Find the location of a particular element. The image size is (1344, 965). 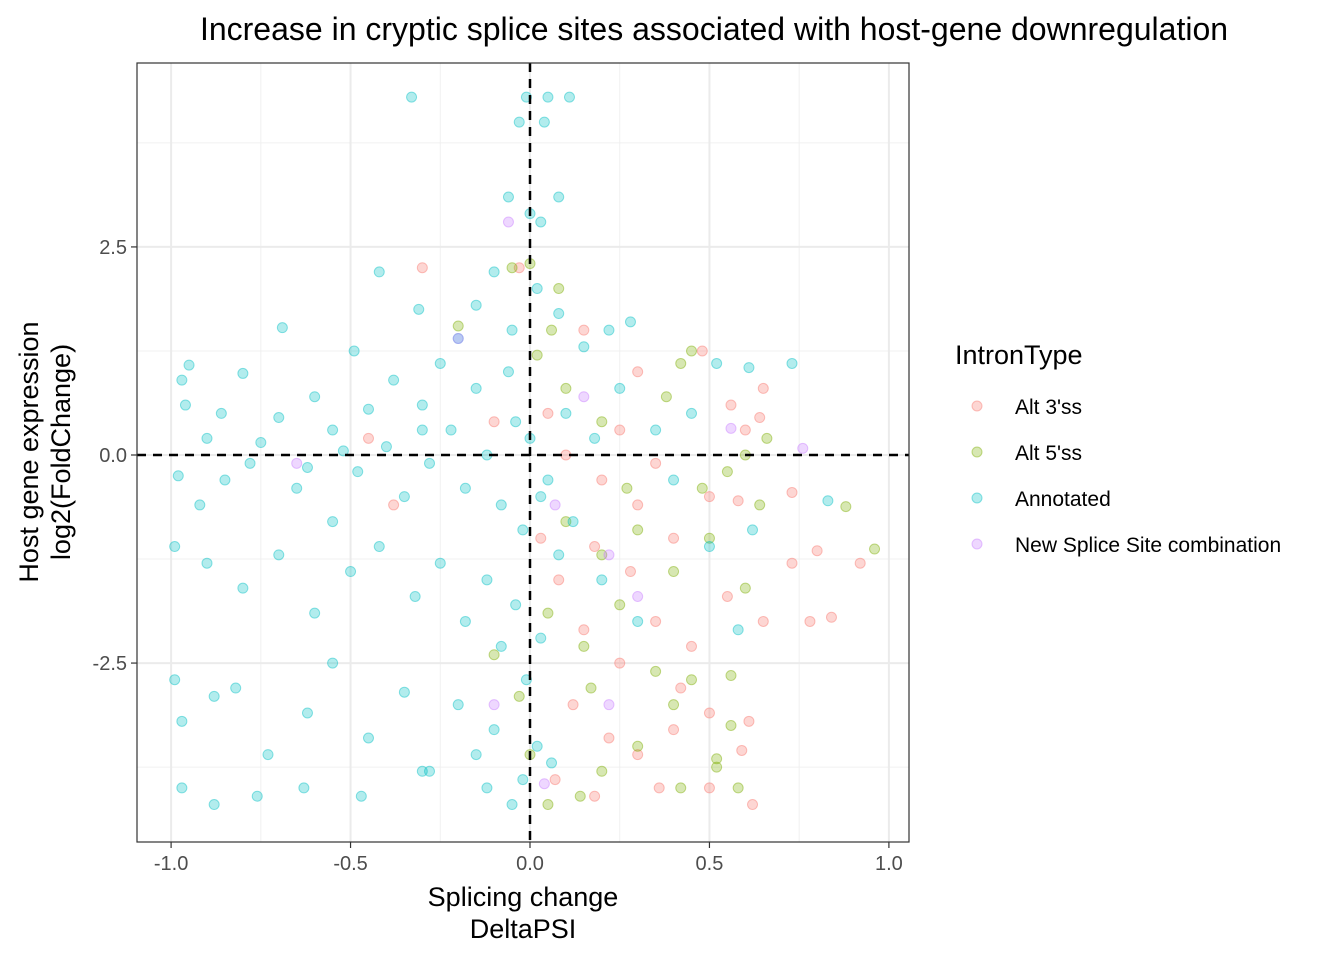

legend-key is located at coordinates (977, 406).